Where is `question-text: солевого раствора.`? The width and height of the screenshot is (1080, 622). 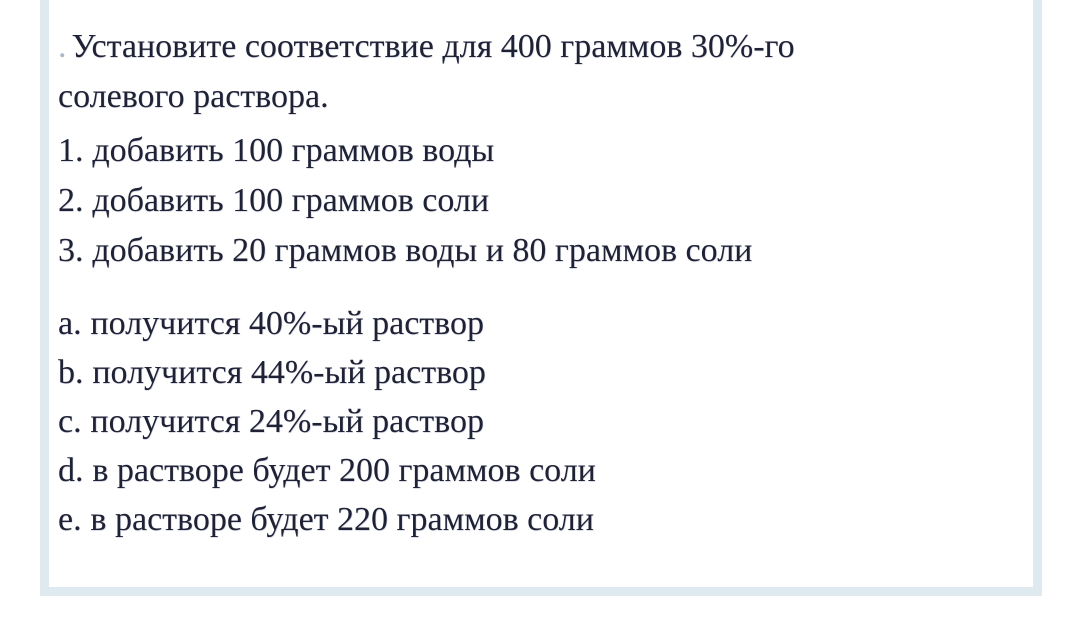 question-text: солевого раствора. is located at coordinates (193, 96).